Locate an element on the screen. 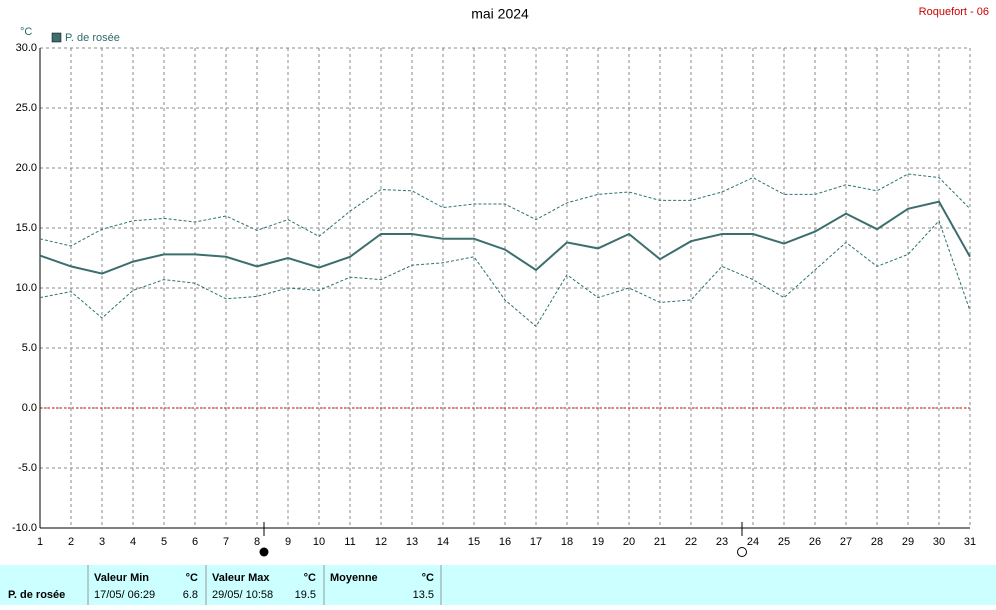 This screenshot has width=996, height=610. chart-title: mai 2024 is located at coordinates (500, 14).